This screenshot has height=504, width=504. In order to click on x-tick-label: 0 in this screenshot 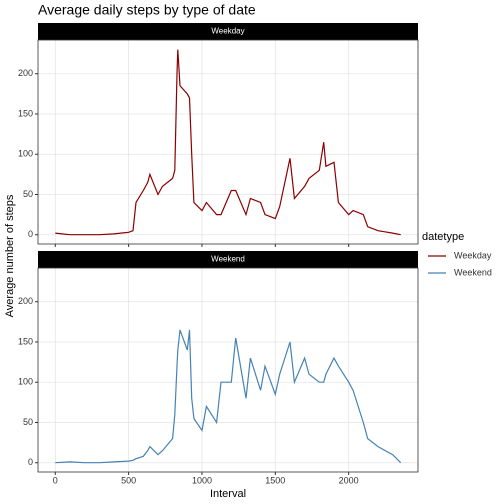, I will do `click(55, 480)`.